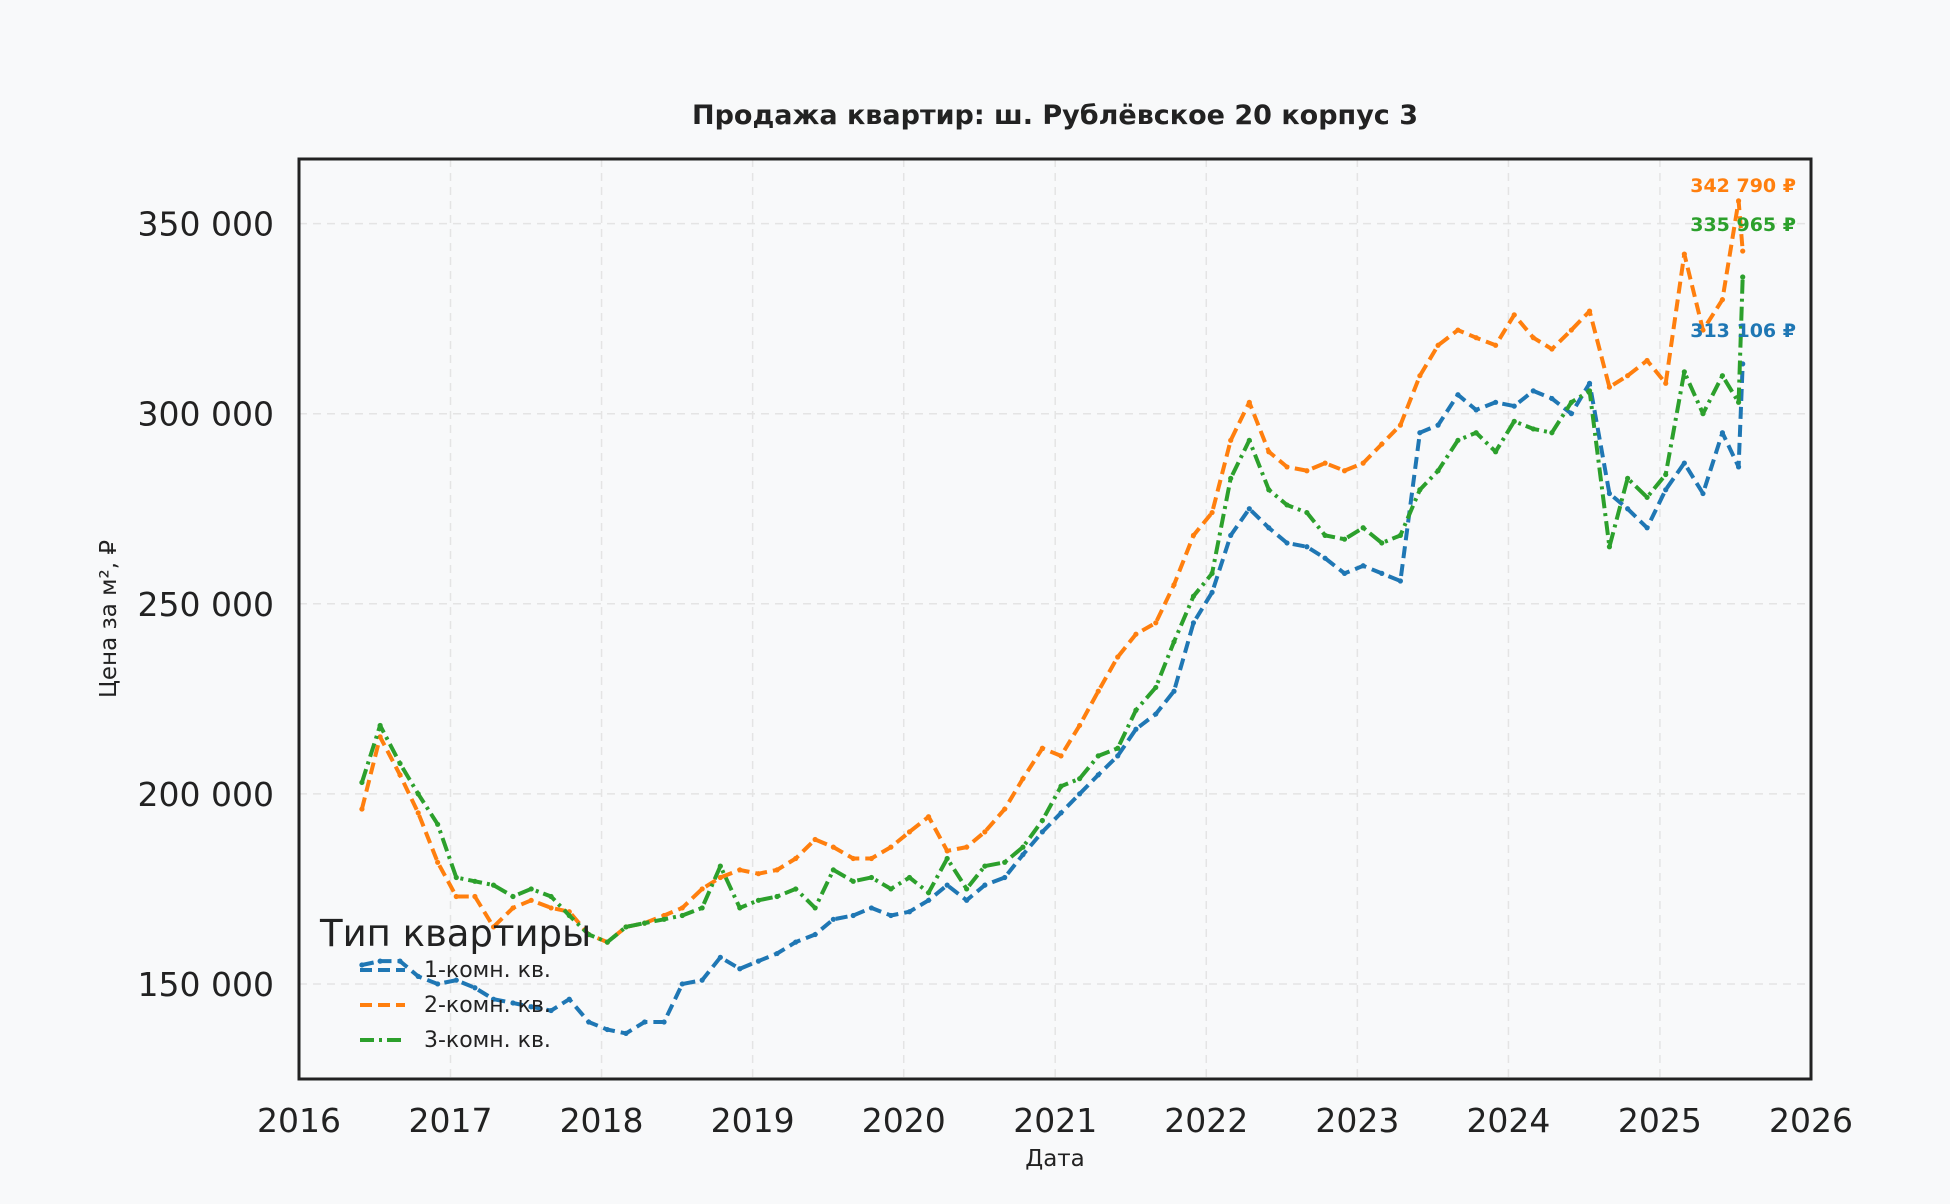 This screenshot has height=1204, width=1950. Describe the element at coordinates (753, 1120) in the screenshot. I see `x-tick-label: 2019` at that location.